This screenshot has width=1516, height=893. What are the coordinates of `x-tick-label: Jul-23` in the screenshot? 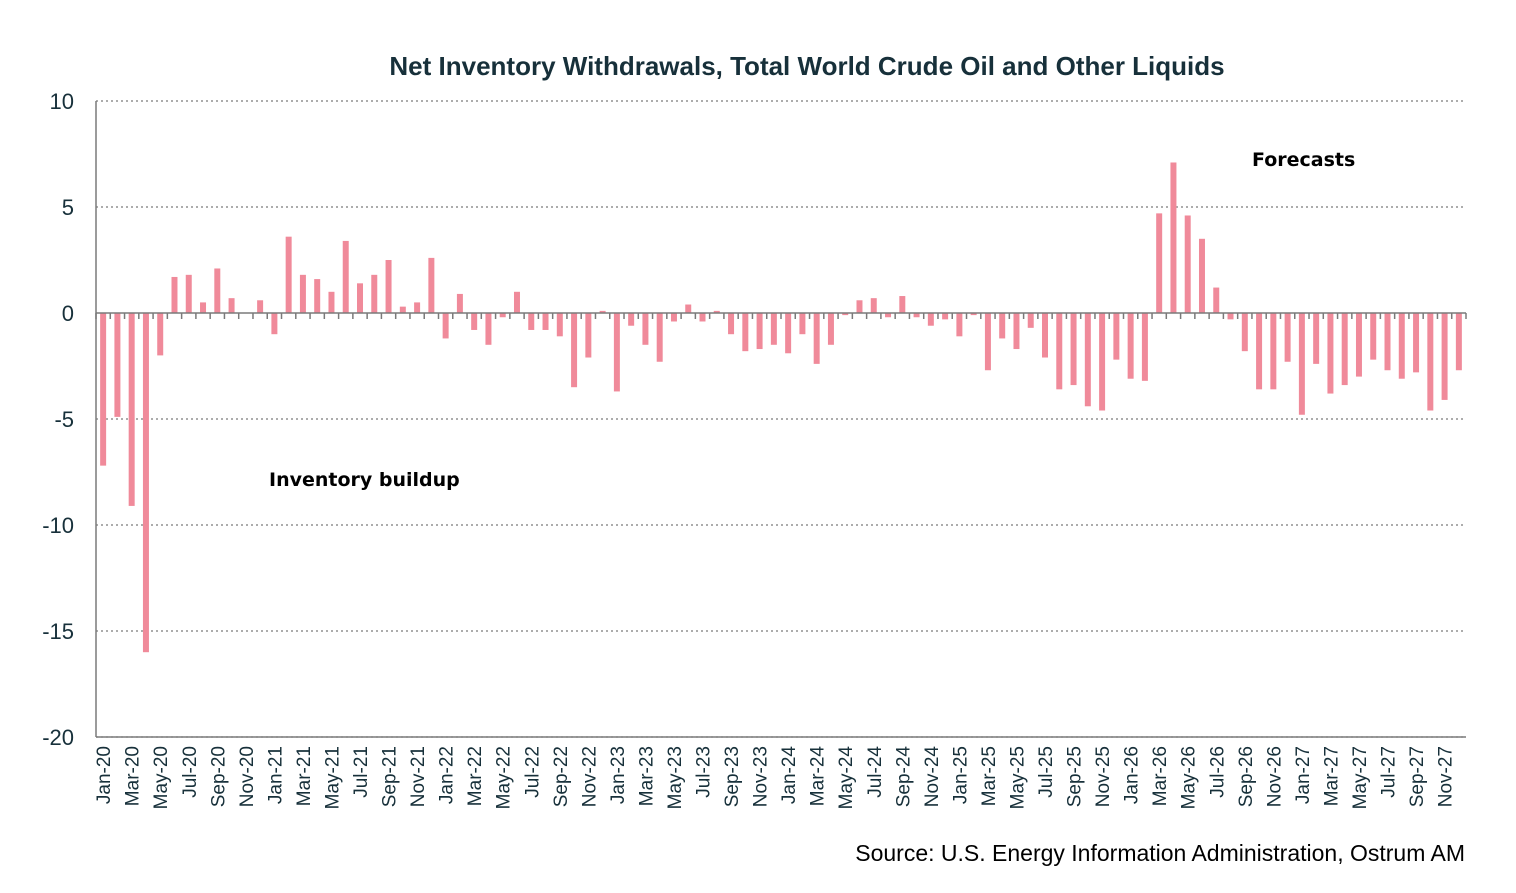 It's located at (704, 772).